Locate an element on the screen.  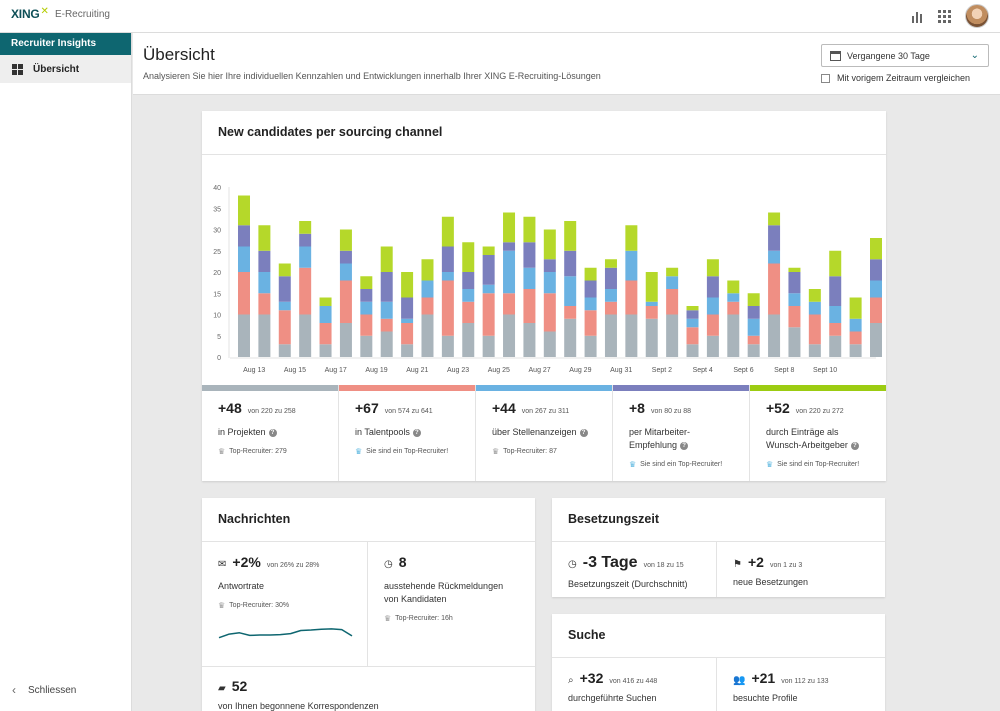
compare-checkbox is located at coordinates (825, 78).